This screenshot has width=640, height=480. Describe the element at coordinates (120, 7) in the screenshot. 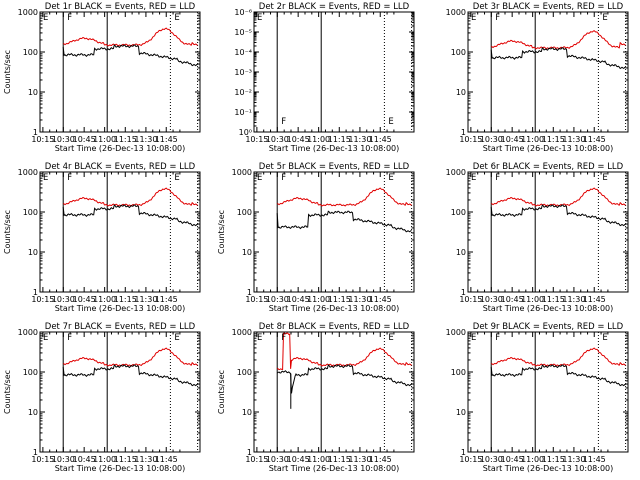

I see `panel-title: Det 1r BLACK = Events, RED = LLD` at that location.